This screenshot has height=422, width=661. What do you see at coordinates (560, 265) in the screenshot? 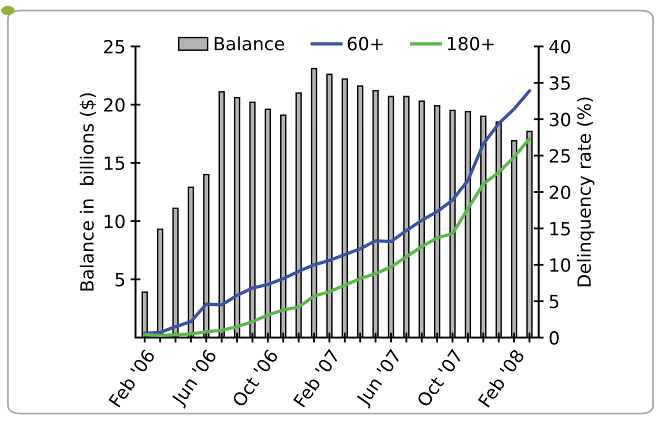
I see `y2-tick-label: 10` at bounding box center [560, 265].